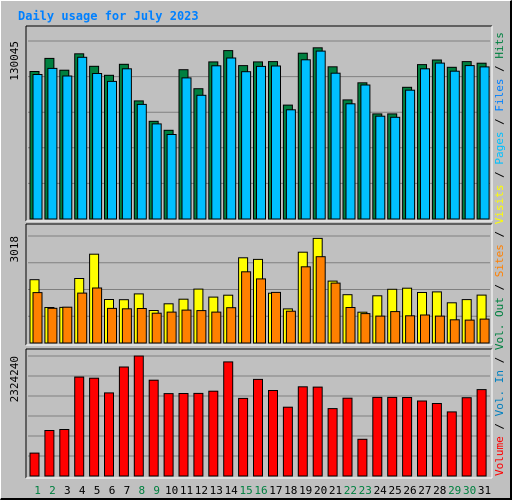 The width and height of the screenshot is (512, 500). What do you see at coordinates (156, 490) in the screenshot?
I see `x-tick-label: 9` at bounding box center [156, 490].